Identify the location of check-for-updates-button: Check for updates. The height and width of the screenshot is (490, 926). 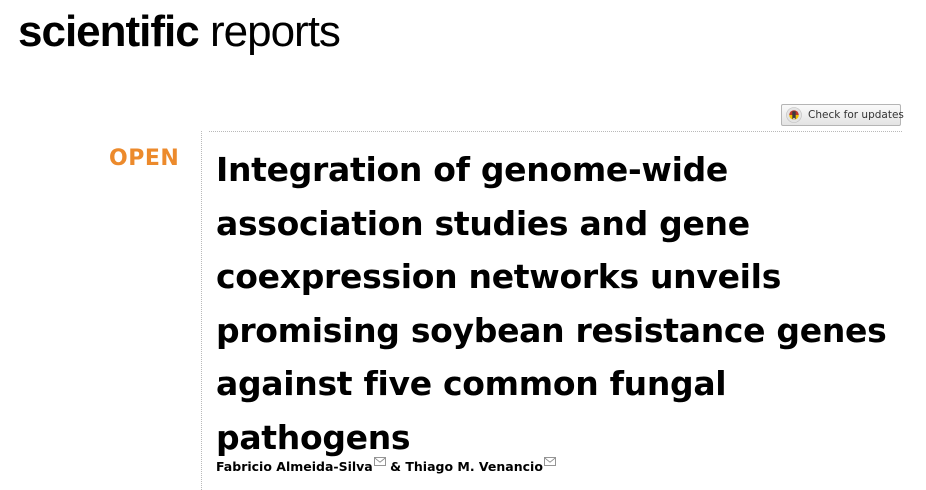
(842, 115).